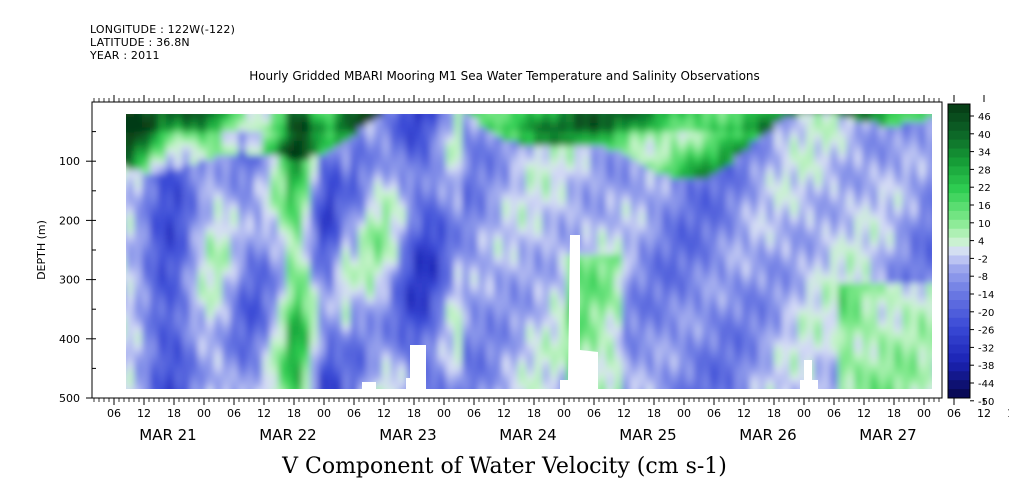 The width and height of the screenshot is (1009, 504). I want to click on colorbar-label: -26, so click(986, 331).